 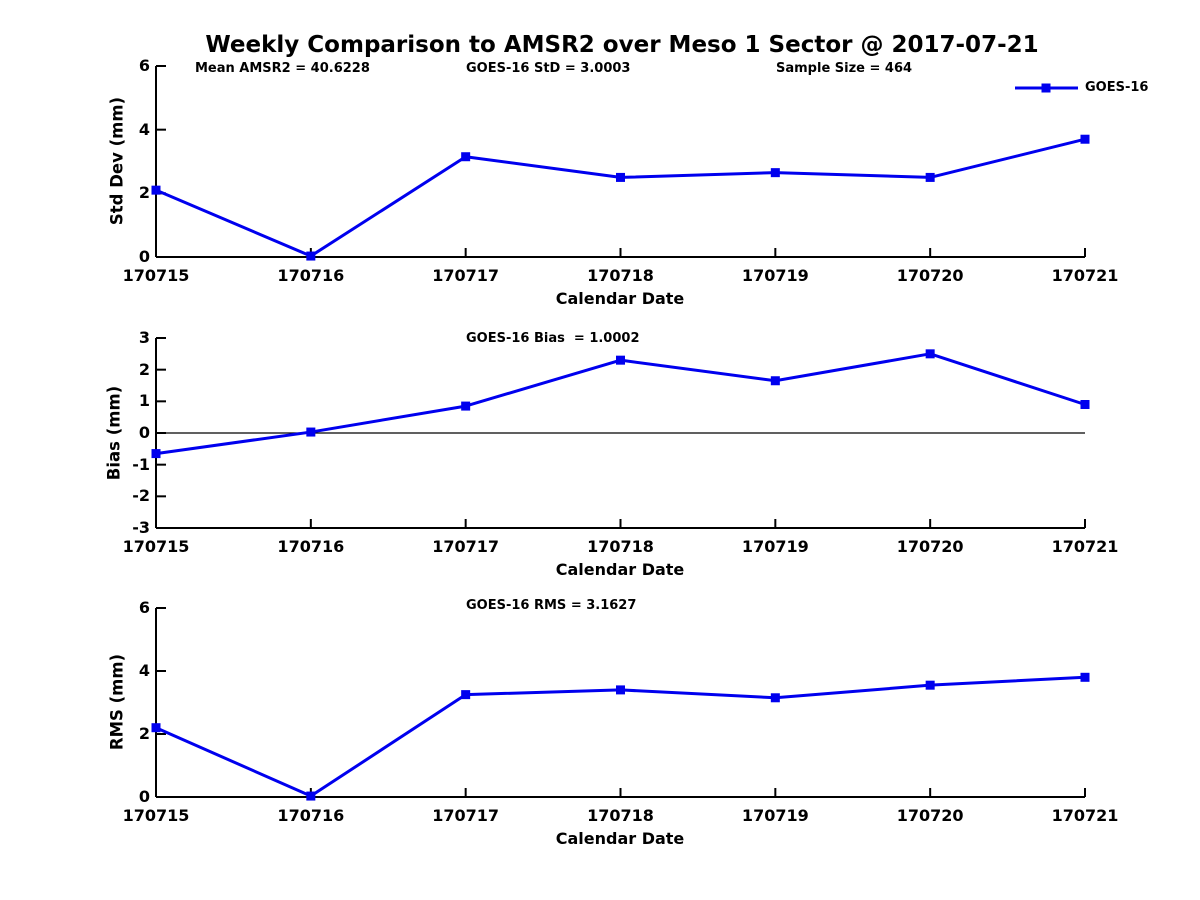 What do you see at coordinates (620, 569) in the screenshot?
I see `x-axis-label-panel2: Calendar Date` at bounding box center [620, 569].